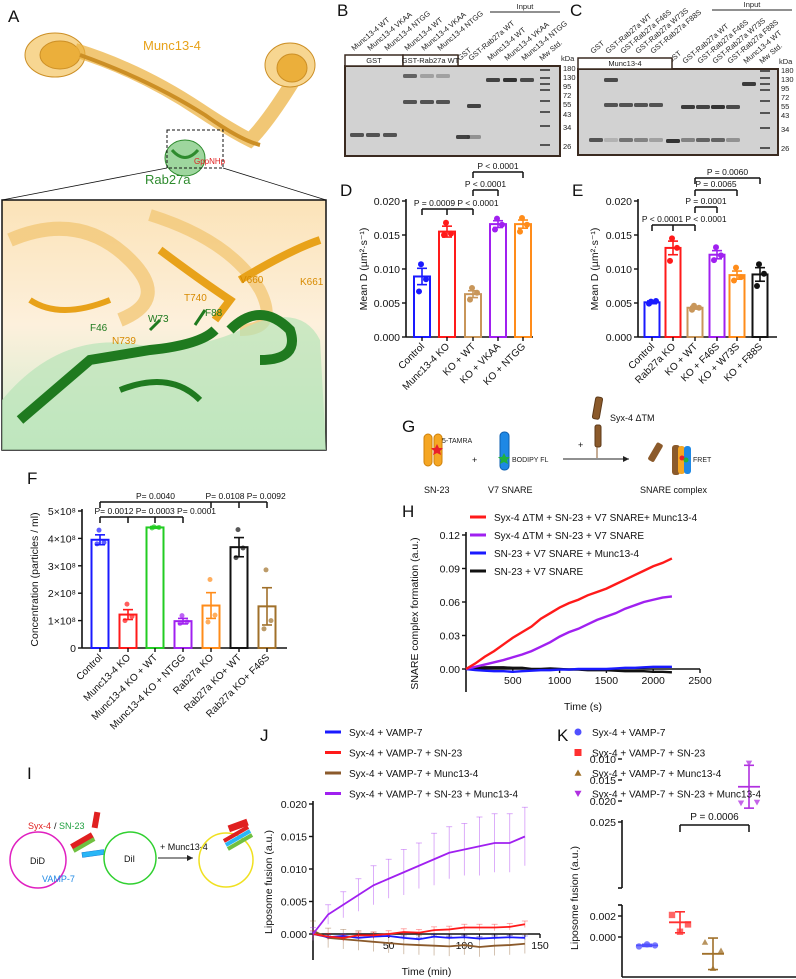  Describe the element at coordinates (578, 732) in the screenshot. I see `legend-marker` at that location.